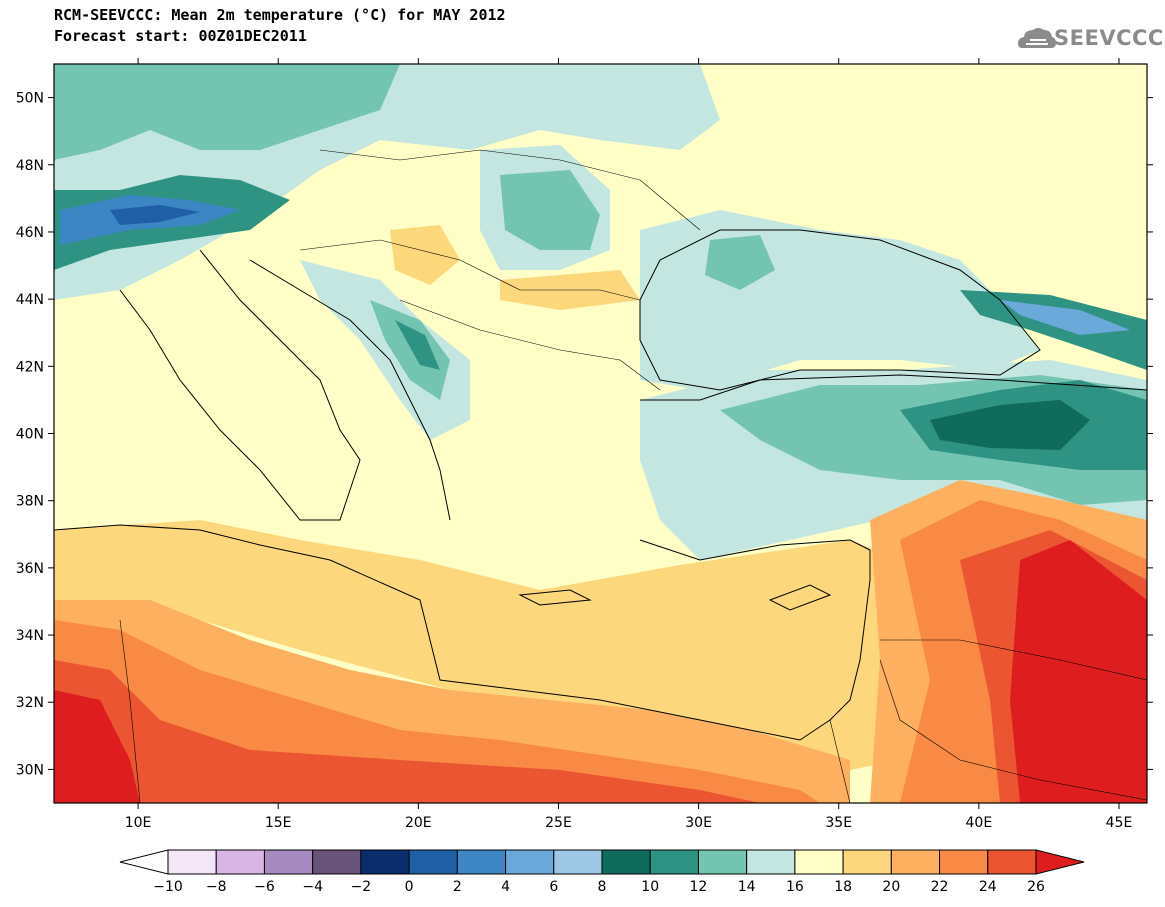  What do you see at coordinates (30, 770) in the screenshot?
I see `lat-label: 30N` at bounding box center [30, 770].